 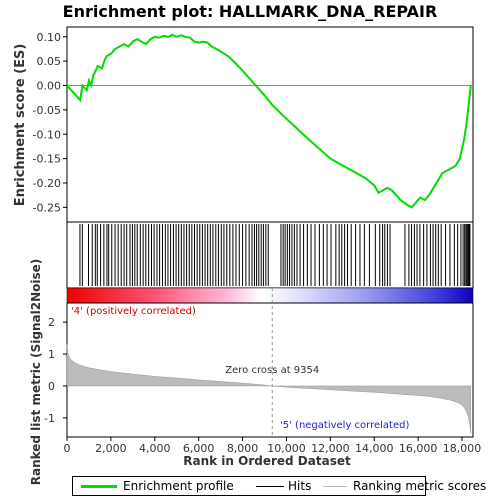 I want to click on rank-color-bar, so click(x=270, y=295).